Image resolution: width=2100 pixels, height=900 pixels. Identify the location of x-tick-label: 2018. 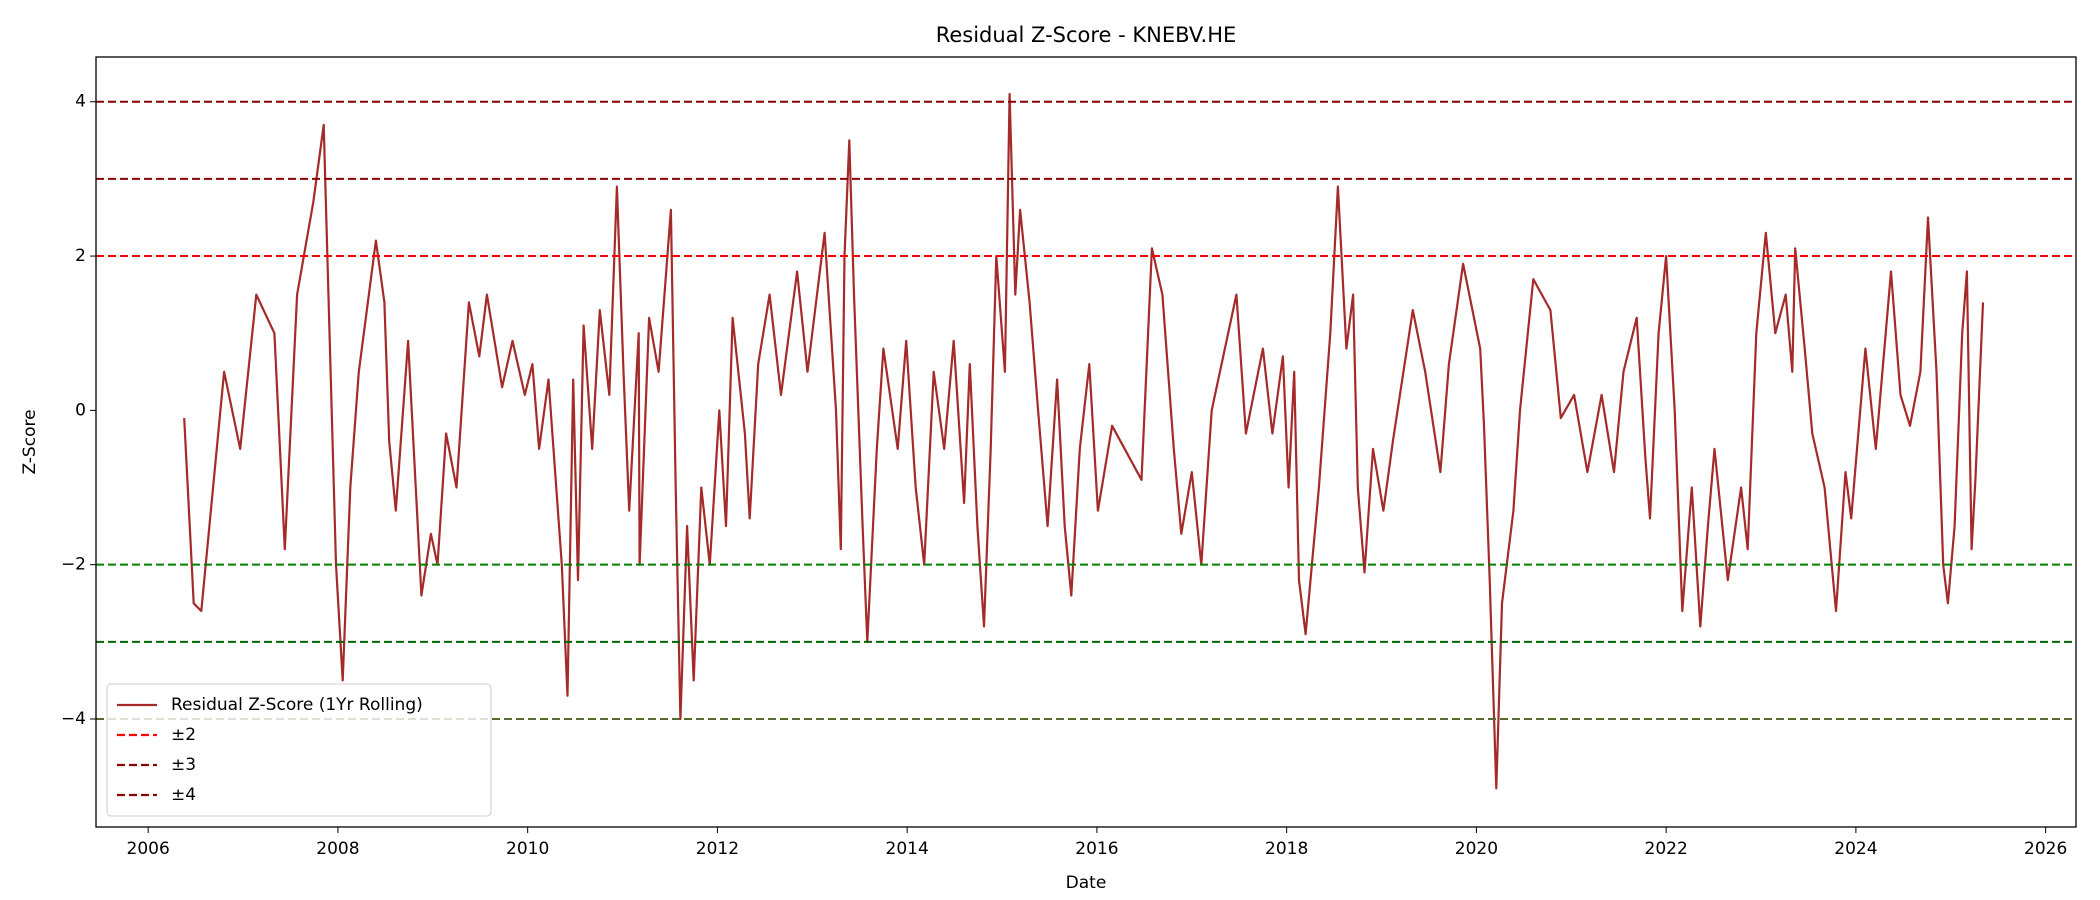
(1286, 849).